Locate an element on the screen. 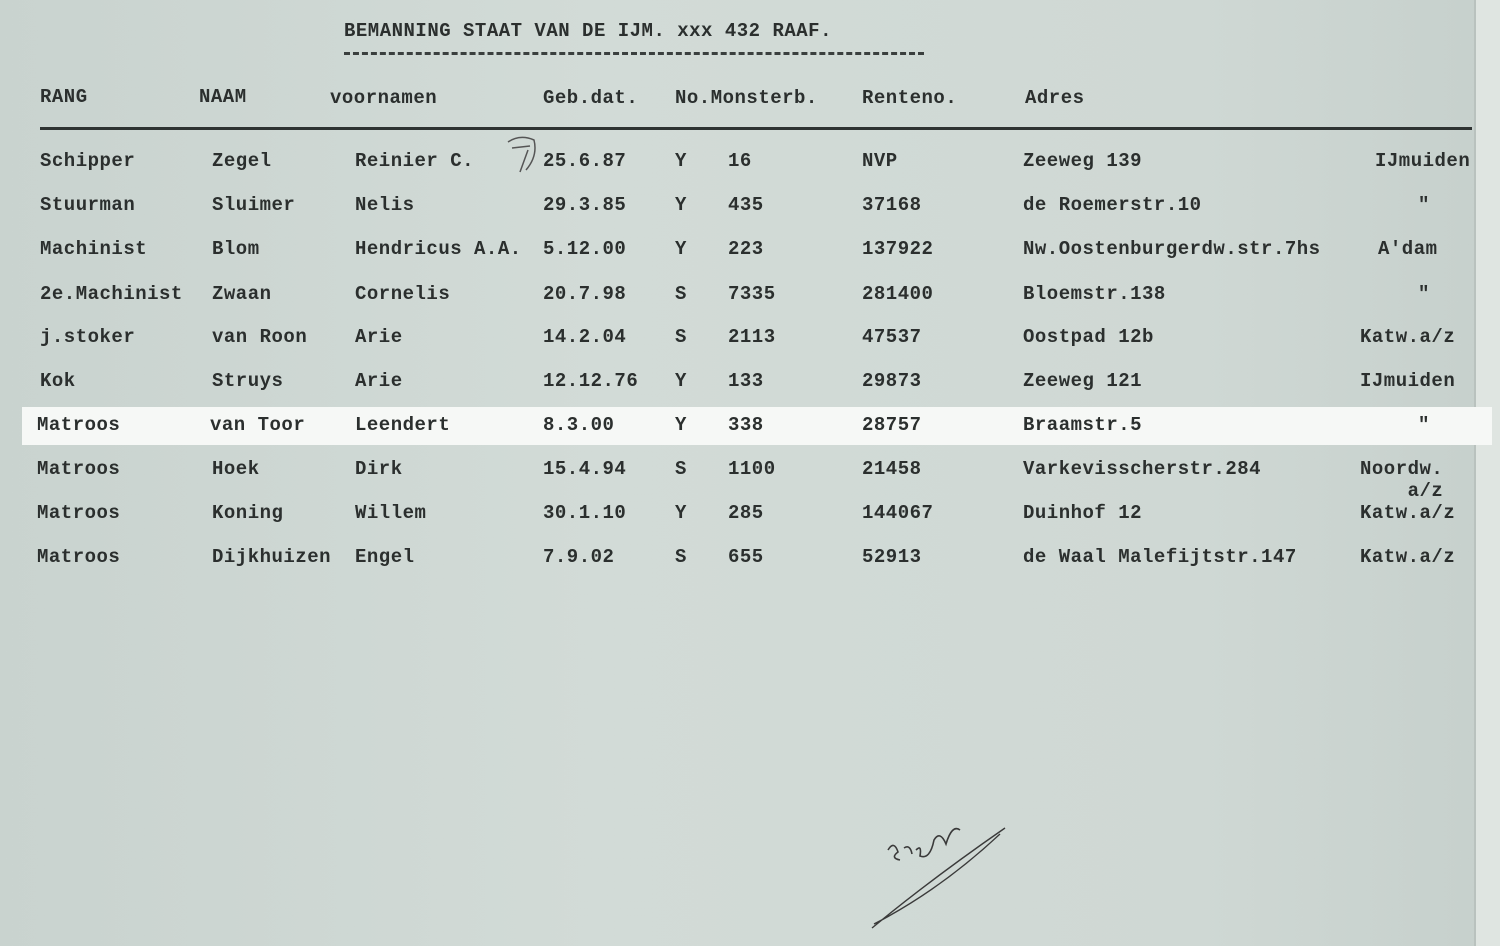  cell-renteno: NVP is located at coordinates (880, 161).